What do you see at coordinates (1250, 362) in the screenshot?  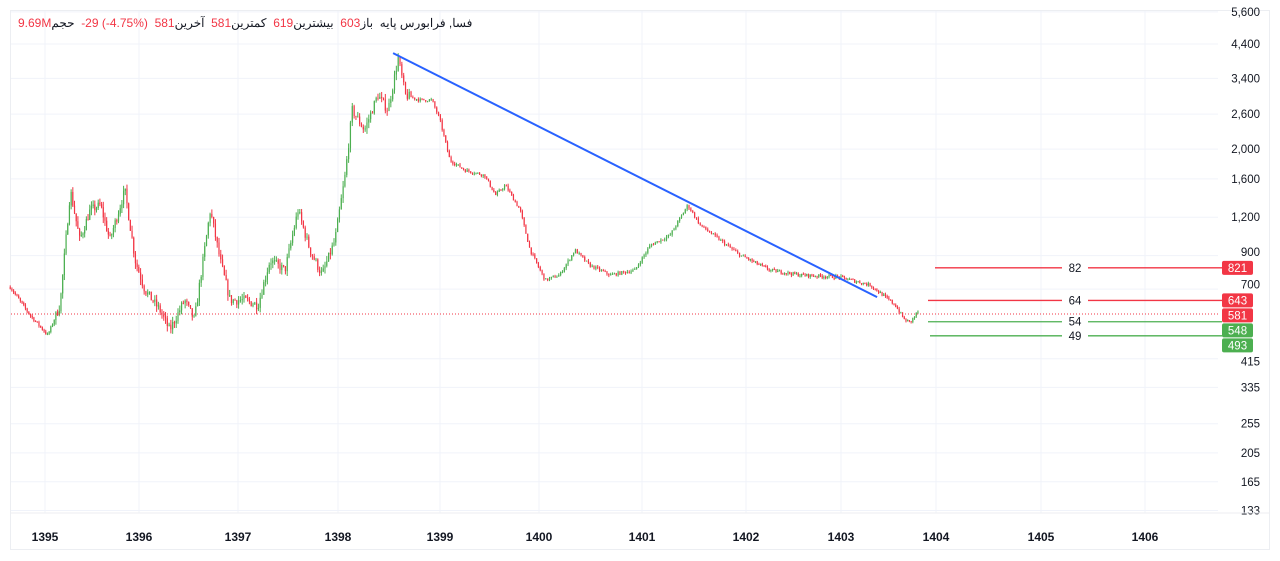 I see `y-tick-label: 415` at bounding box center [1250, 362].